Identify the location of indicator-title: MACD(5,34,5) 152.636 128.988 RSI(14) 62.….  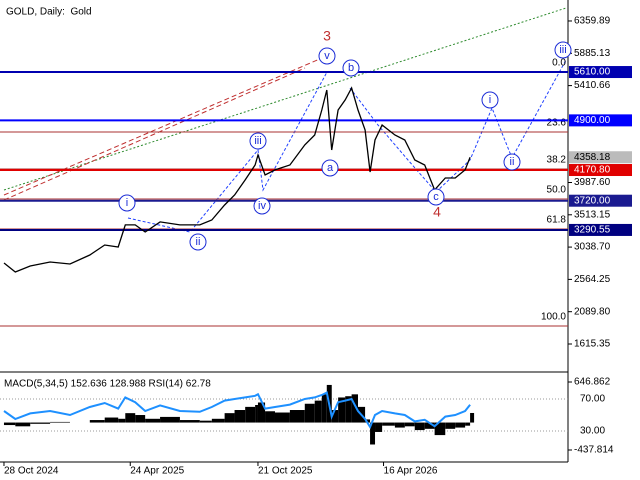
(107, 384).